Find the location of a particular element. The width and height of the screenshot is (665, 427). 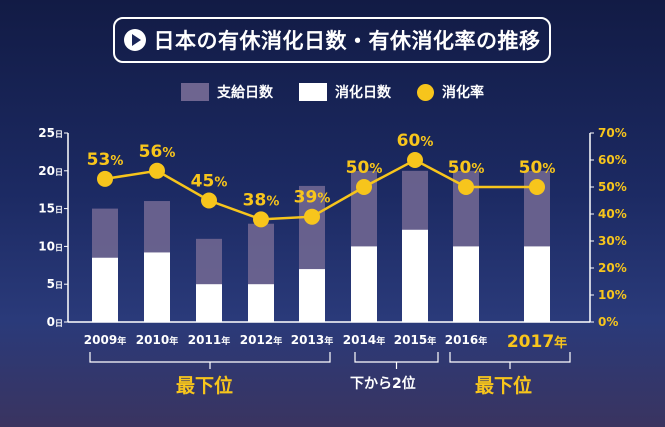

y-left-tick-label: 10日 is located at coordinates (50, 246).